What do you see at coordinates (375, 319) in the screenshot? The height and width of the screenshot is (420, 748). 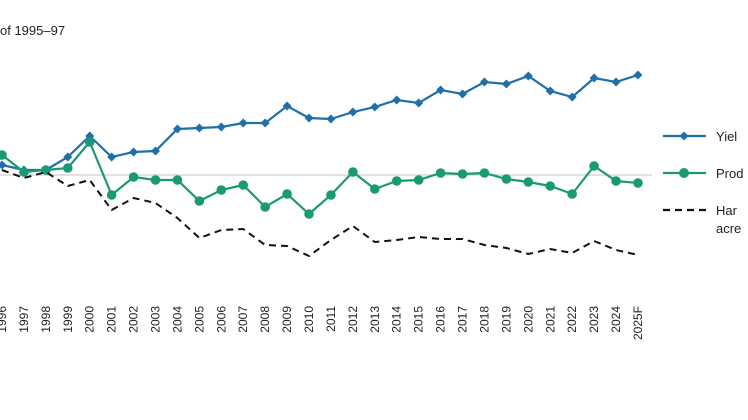 I see `x-tick-label: 2013` at bounding box center [375, 319].